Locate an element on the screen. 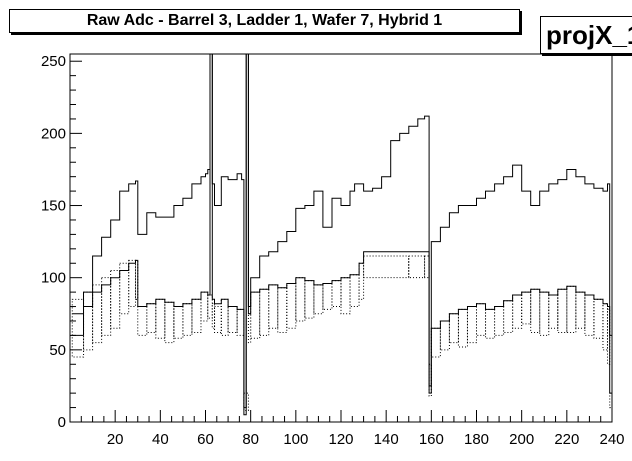 This screenshot has height=461, width=632. y-tick-label: 200 is located at coordinates (53, 133).